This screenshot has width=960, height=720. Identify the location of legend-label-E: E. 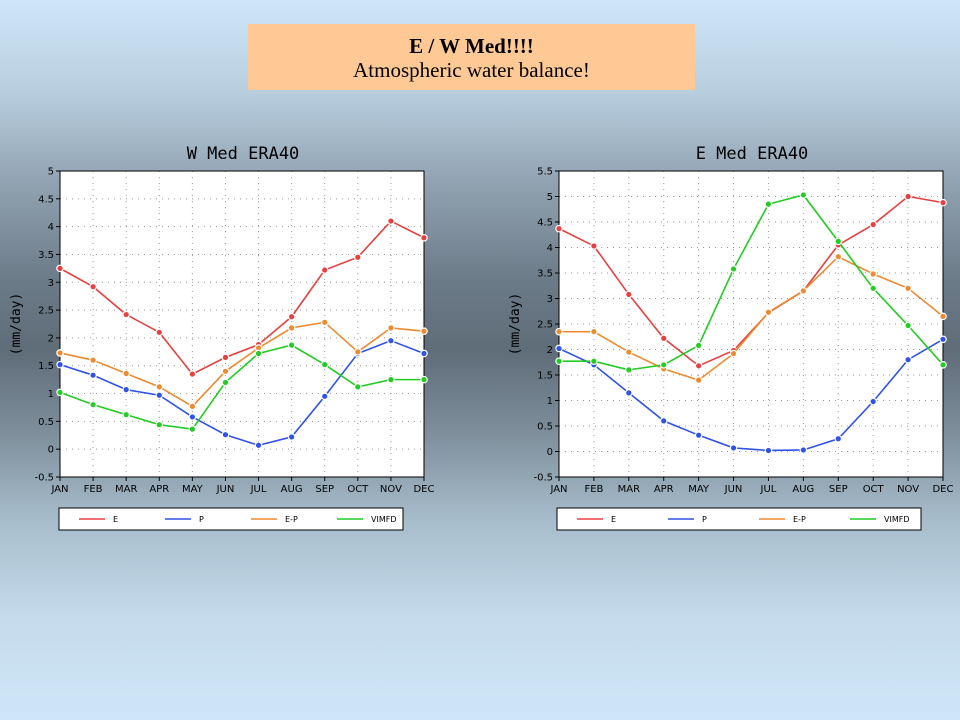
(115, 519).